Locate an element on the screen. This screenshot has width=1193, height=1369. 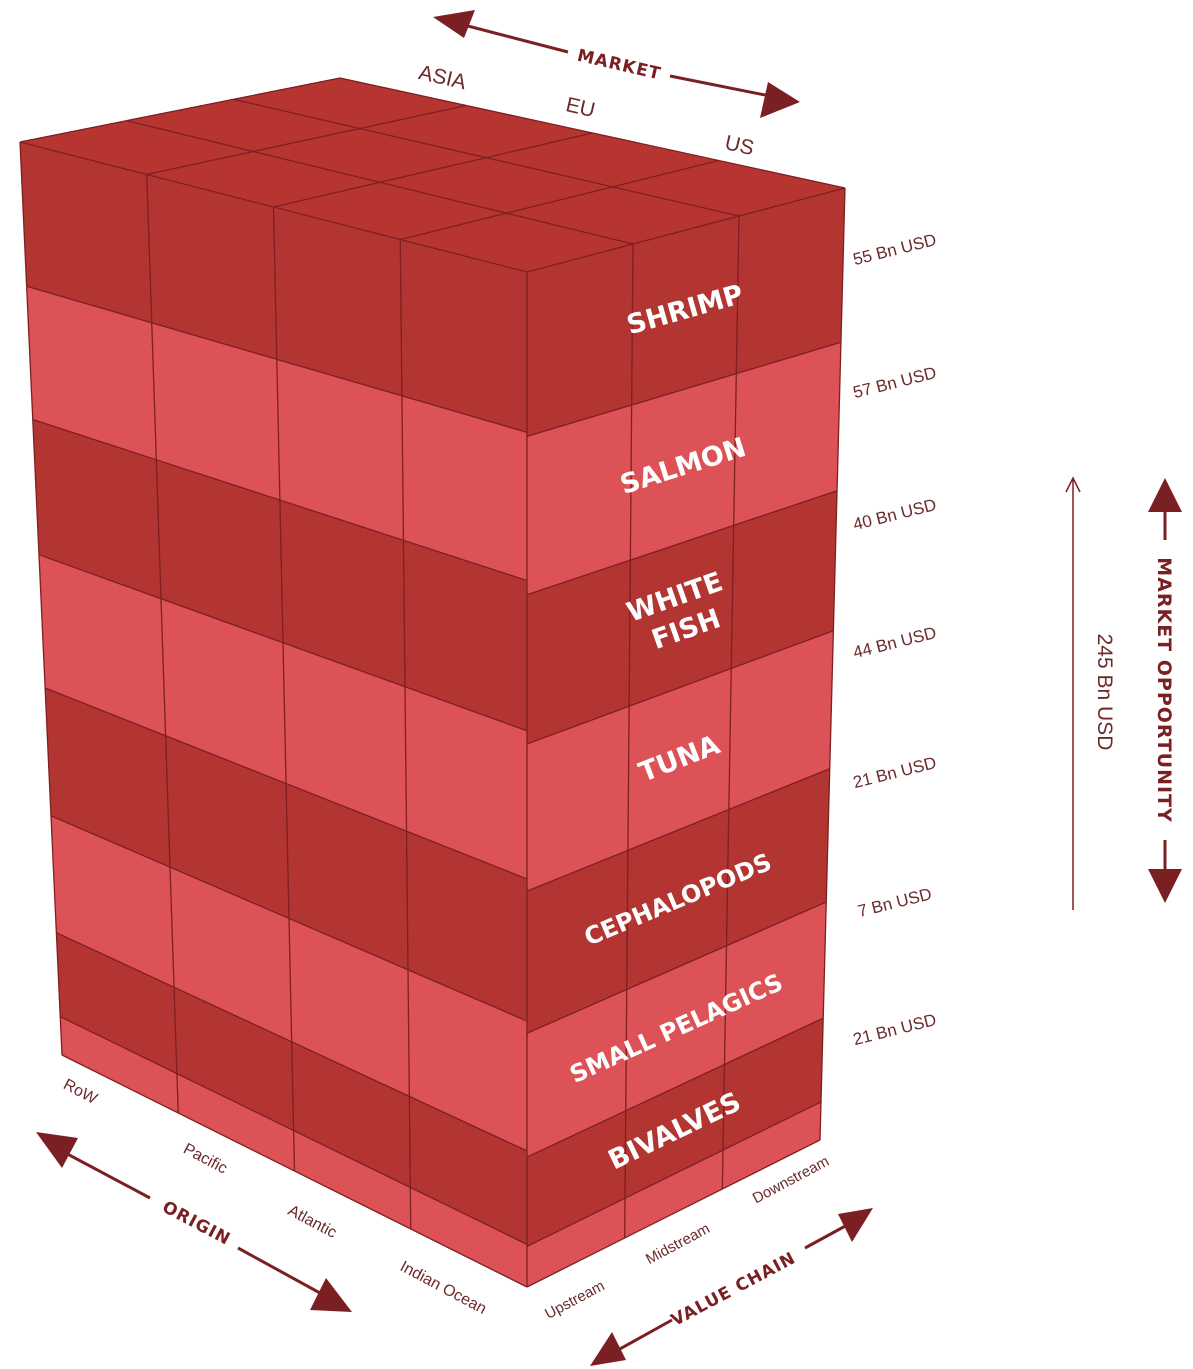
market-arrowhead-right is located at coordinates (780, 100).